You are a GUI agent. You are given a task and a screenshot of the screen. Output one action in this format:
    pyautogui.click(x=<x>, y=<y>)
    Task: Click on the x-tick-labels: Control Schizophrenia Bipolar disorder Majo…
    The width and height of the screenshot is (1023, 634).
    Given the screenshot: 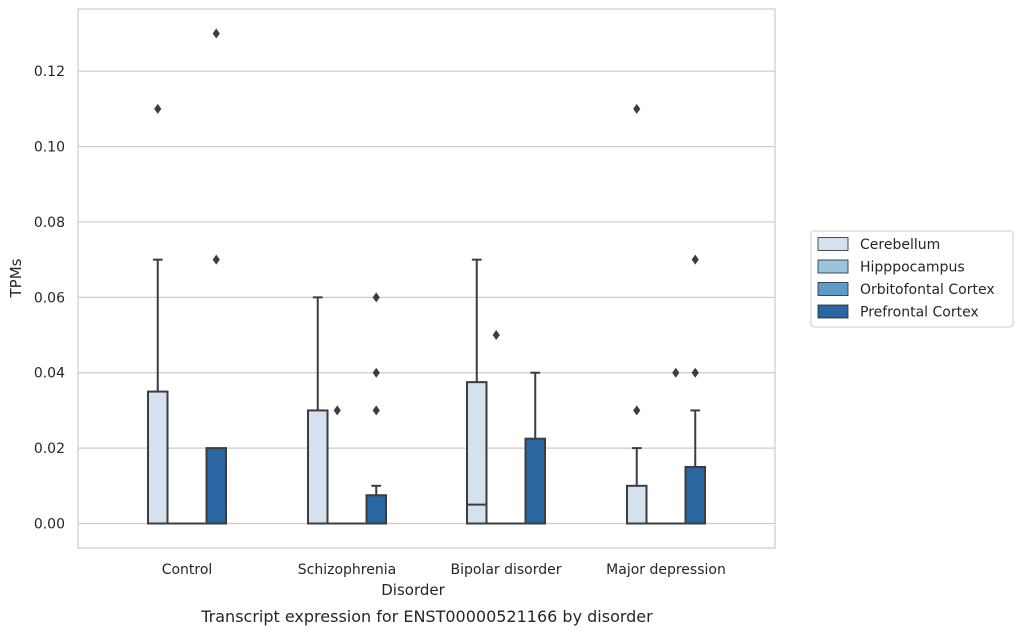 What is the action you would take?
    pyautogui.click(x=444, y=570)
    